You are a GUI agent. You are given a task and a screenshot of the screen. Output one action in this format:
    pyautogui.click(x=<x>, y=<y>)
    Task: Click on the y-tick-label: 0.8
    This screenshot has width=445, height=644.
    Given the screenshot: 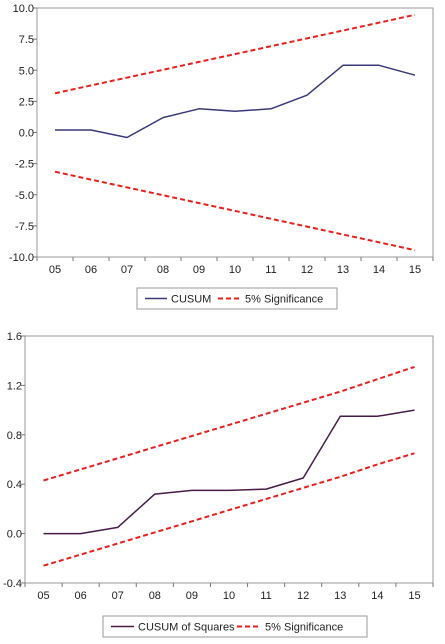 What is the action you would take?
    pyautogui.click(x=14, y=436)
    